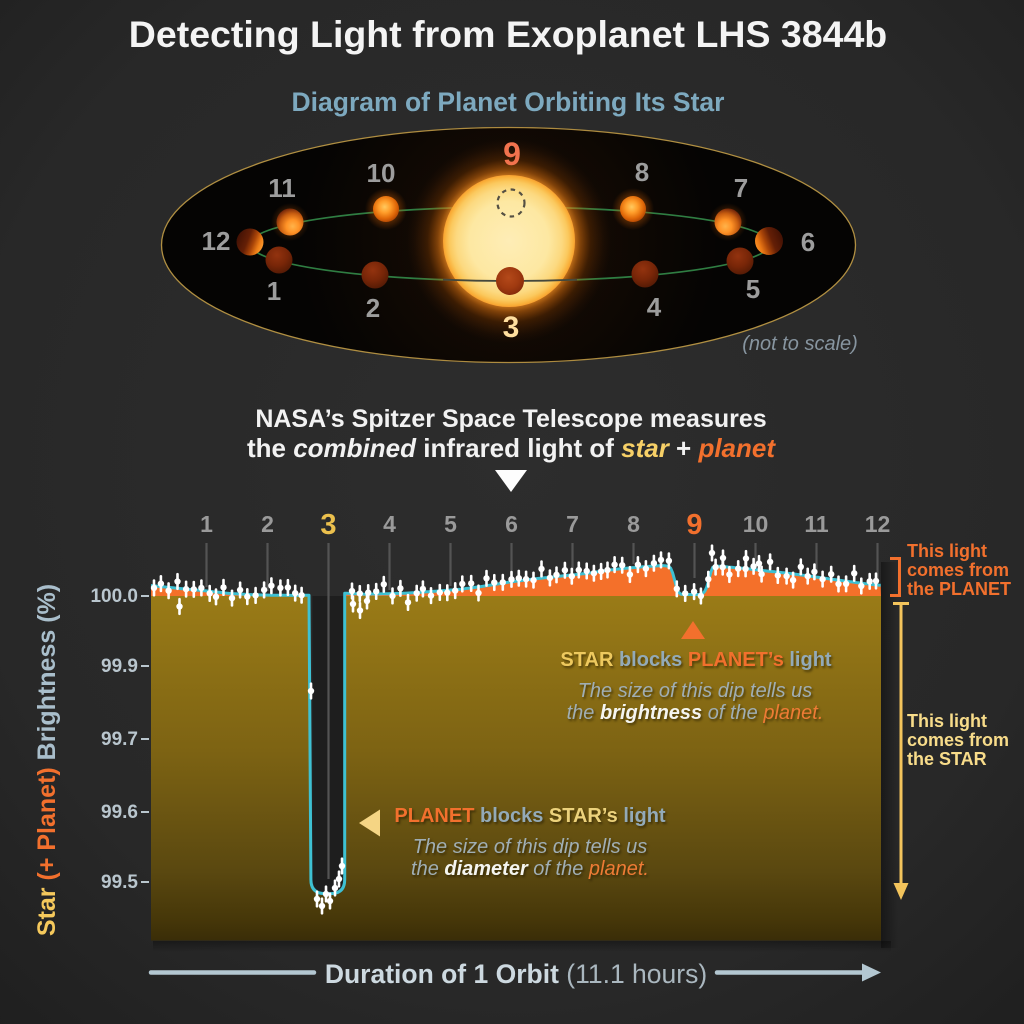  What do you see at coordinates (695, 660) in the screenshot?
I see `svg-text: STAR blocks PLANET’s light` at bounding box center [695, 660].